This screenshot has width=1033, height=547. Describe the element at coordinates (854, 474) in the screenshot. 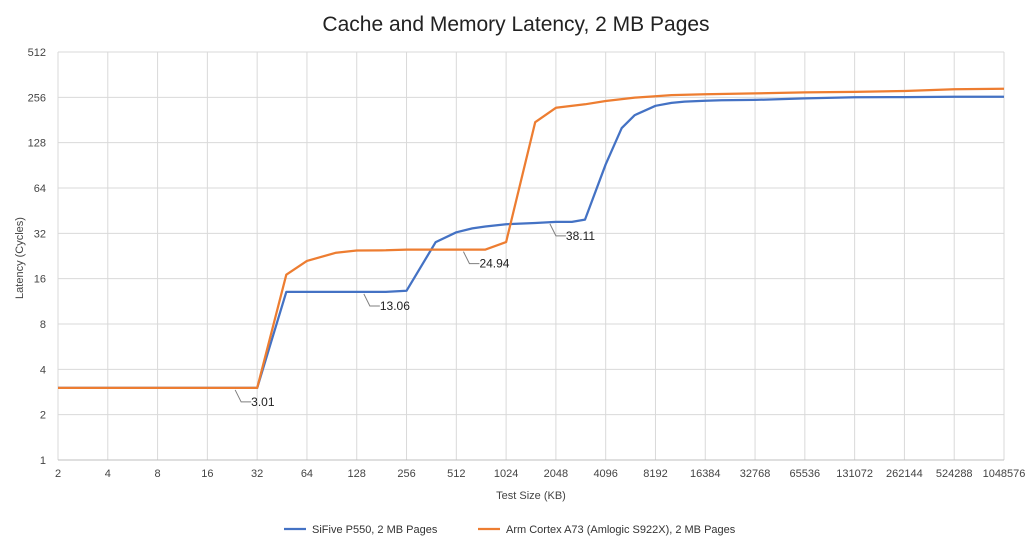

I see `x-tick-label: 131072` at that location.